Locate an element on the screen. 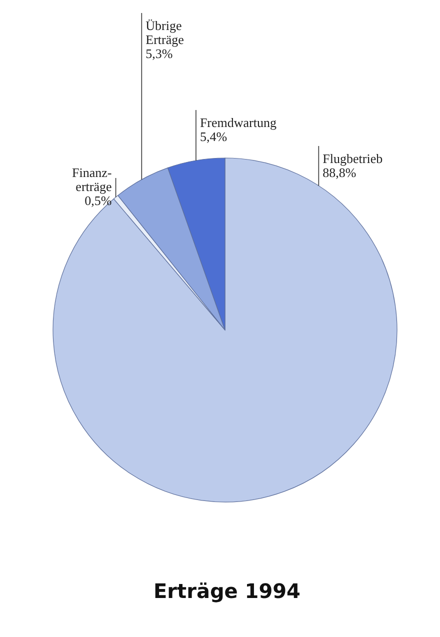  data-label: 0,5% is located at coordinates (98, 200).